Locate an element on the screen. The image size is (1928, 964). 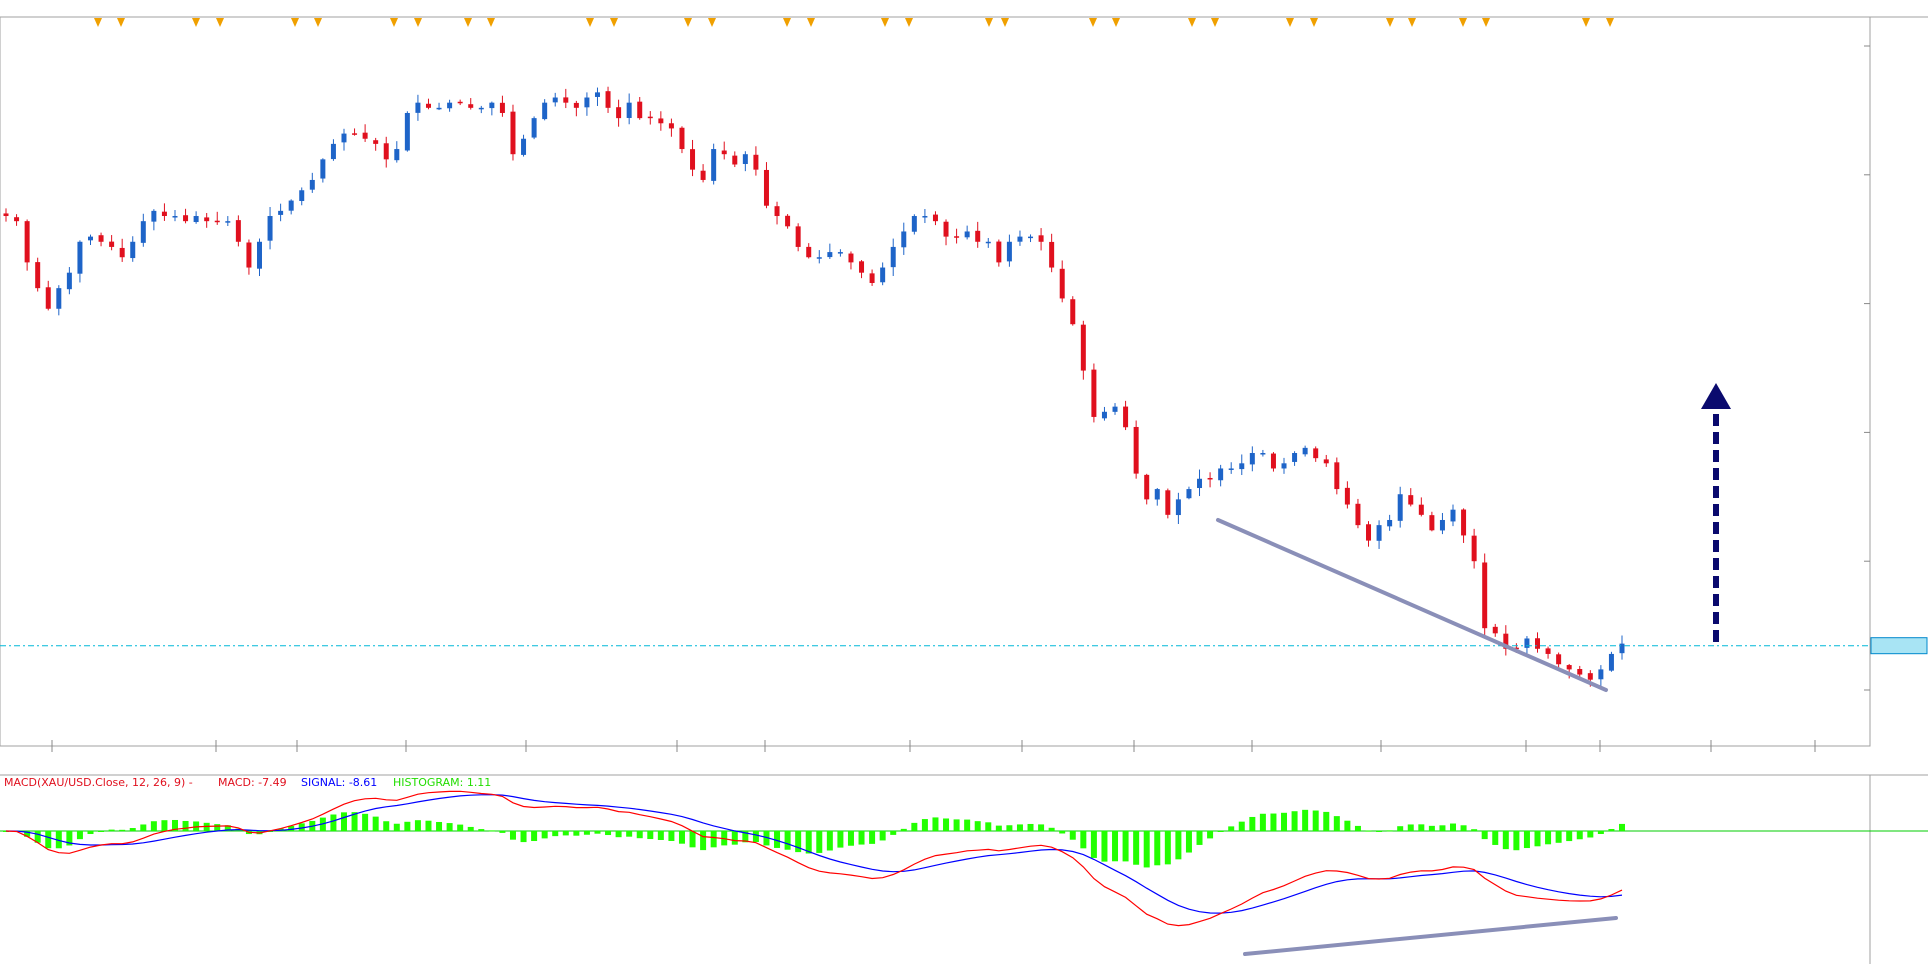
macd-line is located at coordinates (814, 858).